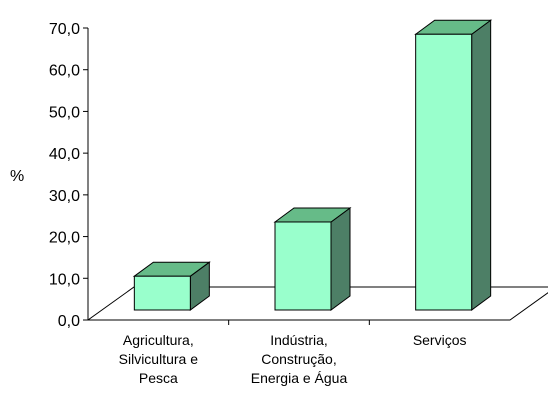 Image resolution: width=548 pixels, height=395 pixels. What do you see at coordinates (299, 340) in the screenshot?
I see `x-tick-label-line: Indústria,` at bounding box center [299, 340].